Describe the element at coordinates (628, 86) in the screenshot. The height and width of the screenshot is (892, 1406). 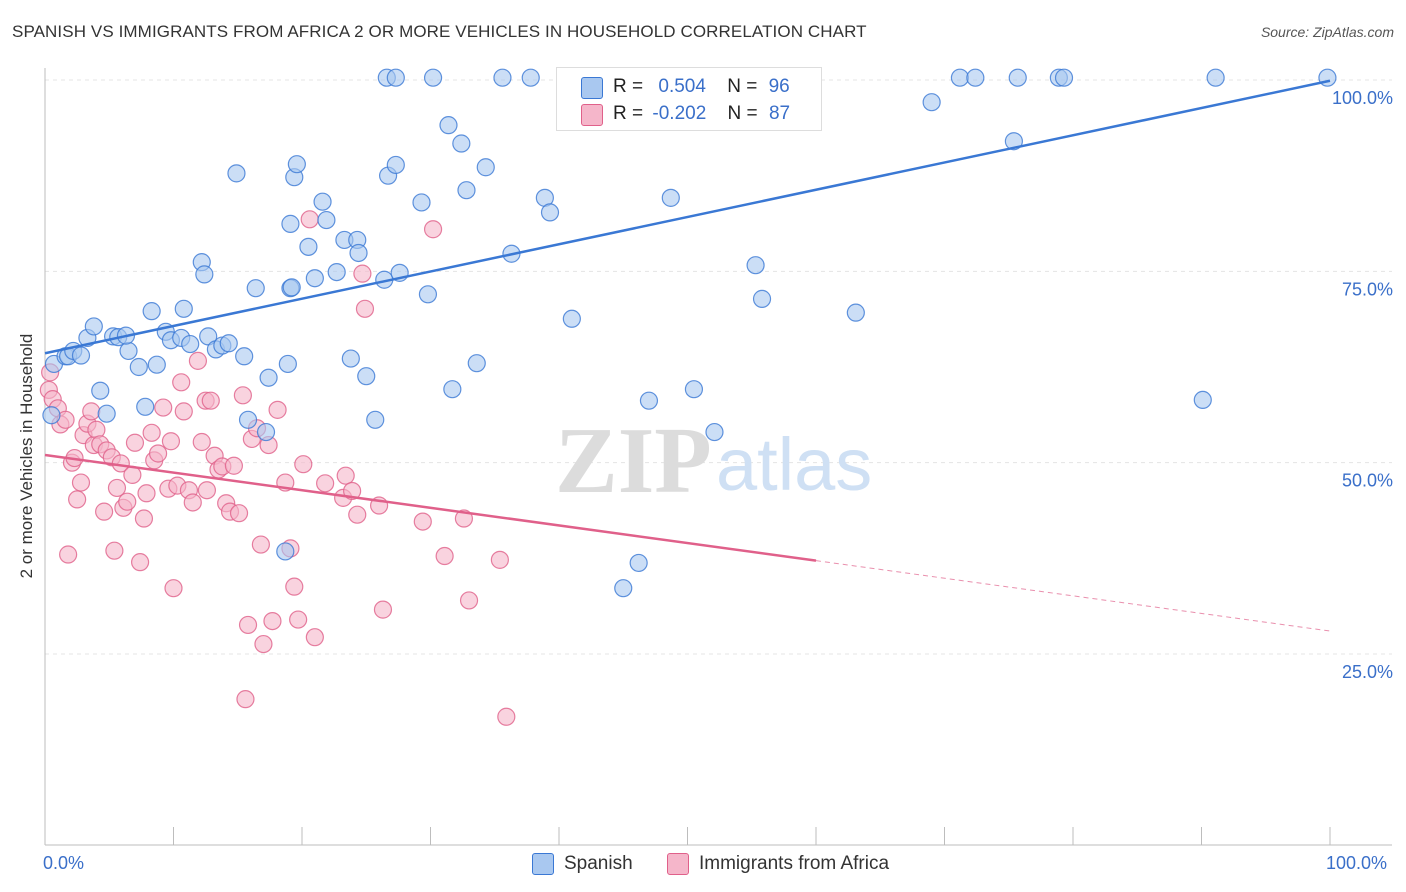
I see `legend-r-label: R =` at that location.